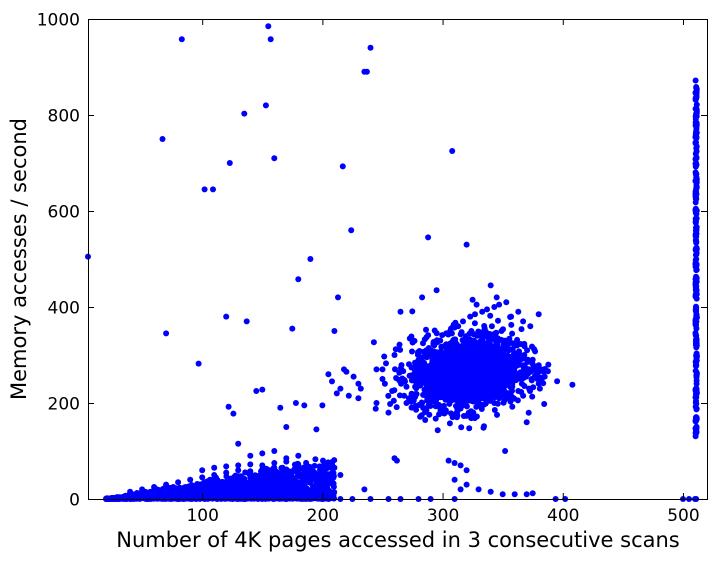 This screenshot has height=561, width=718. Describe the element at coordinates (64, 405) in the screenshot. I see `y-tick-label: 200` at that location.